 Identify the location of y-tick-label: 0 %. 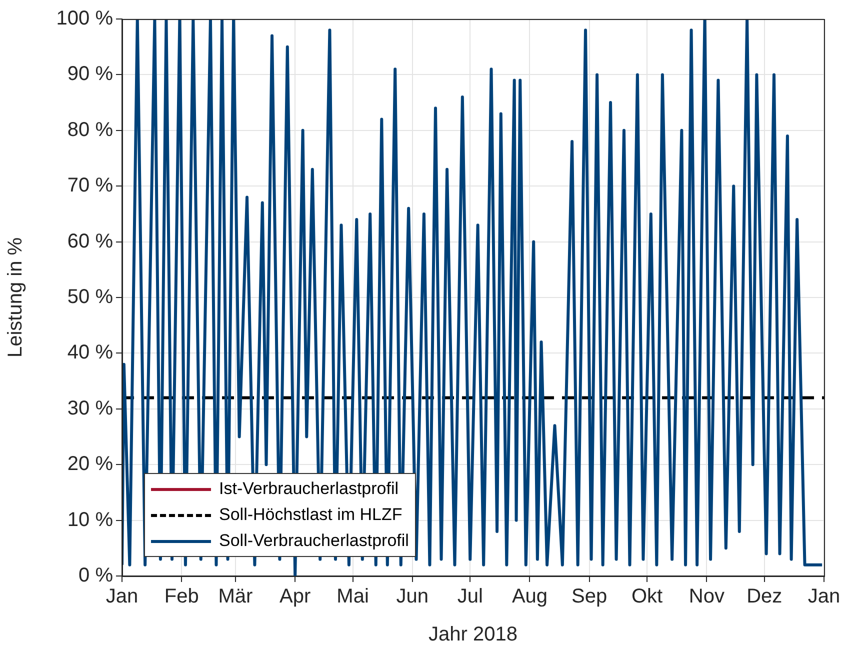
(96, 575).